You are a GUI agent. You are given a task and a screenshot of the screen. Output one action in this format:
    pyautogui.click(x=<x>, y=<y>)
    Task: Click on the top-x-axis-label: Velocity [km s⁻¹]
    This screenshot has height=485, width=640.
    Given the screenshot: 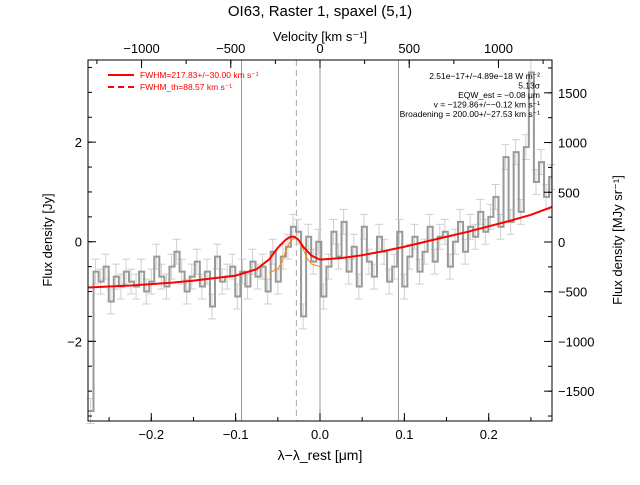 What is the action you would take?
    pyautogui.click(x=320, y=36)
    